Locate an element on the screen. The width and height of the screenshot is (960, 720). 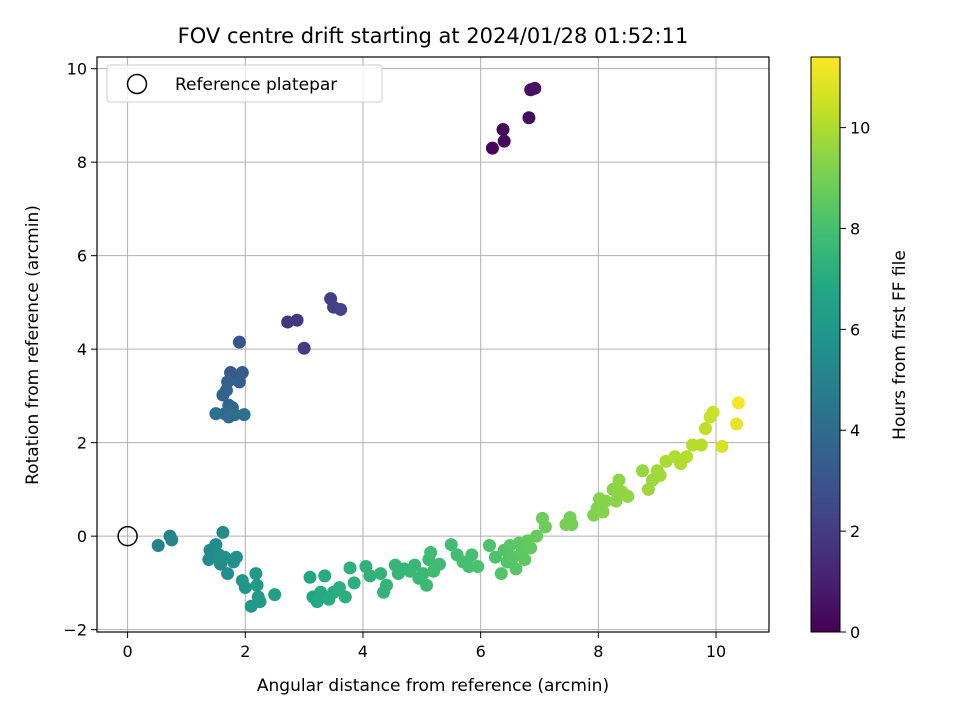
legend-box is located at coordinates (244, 83).